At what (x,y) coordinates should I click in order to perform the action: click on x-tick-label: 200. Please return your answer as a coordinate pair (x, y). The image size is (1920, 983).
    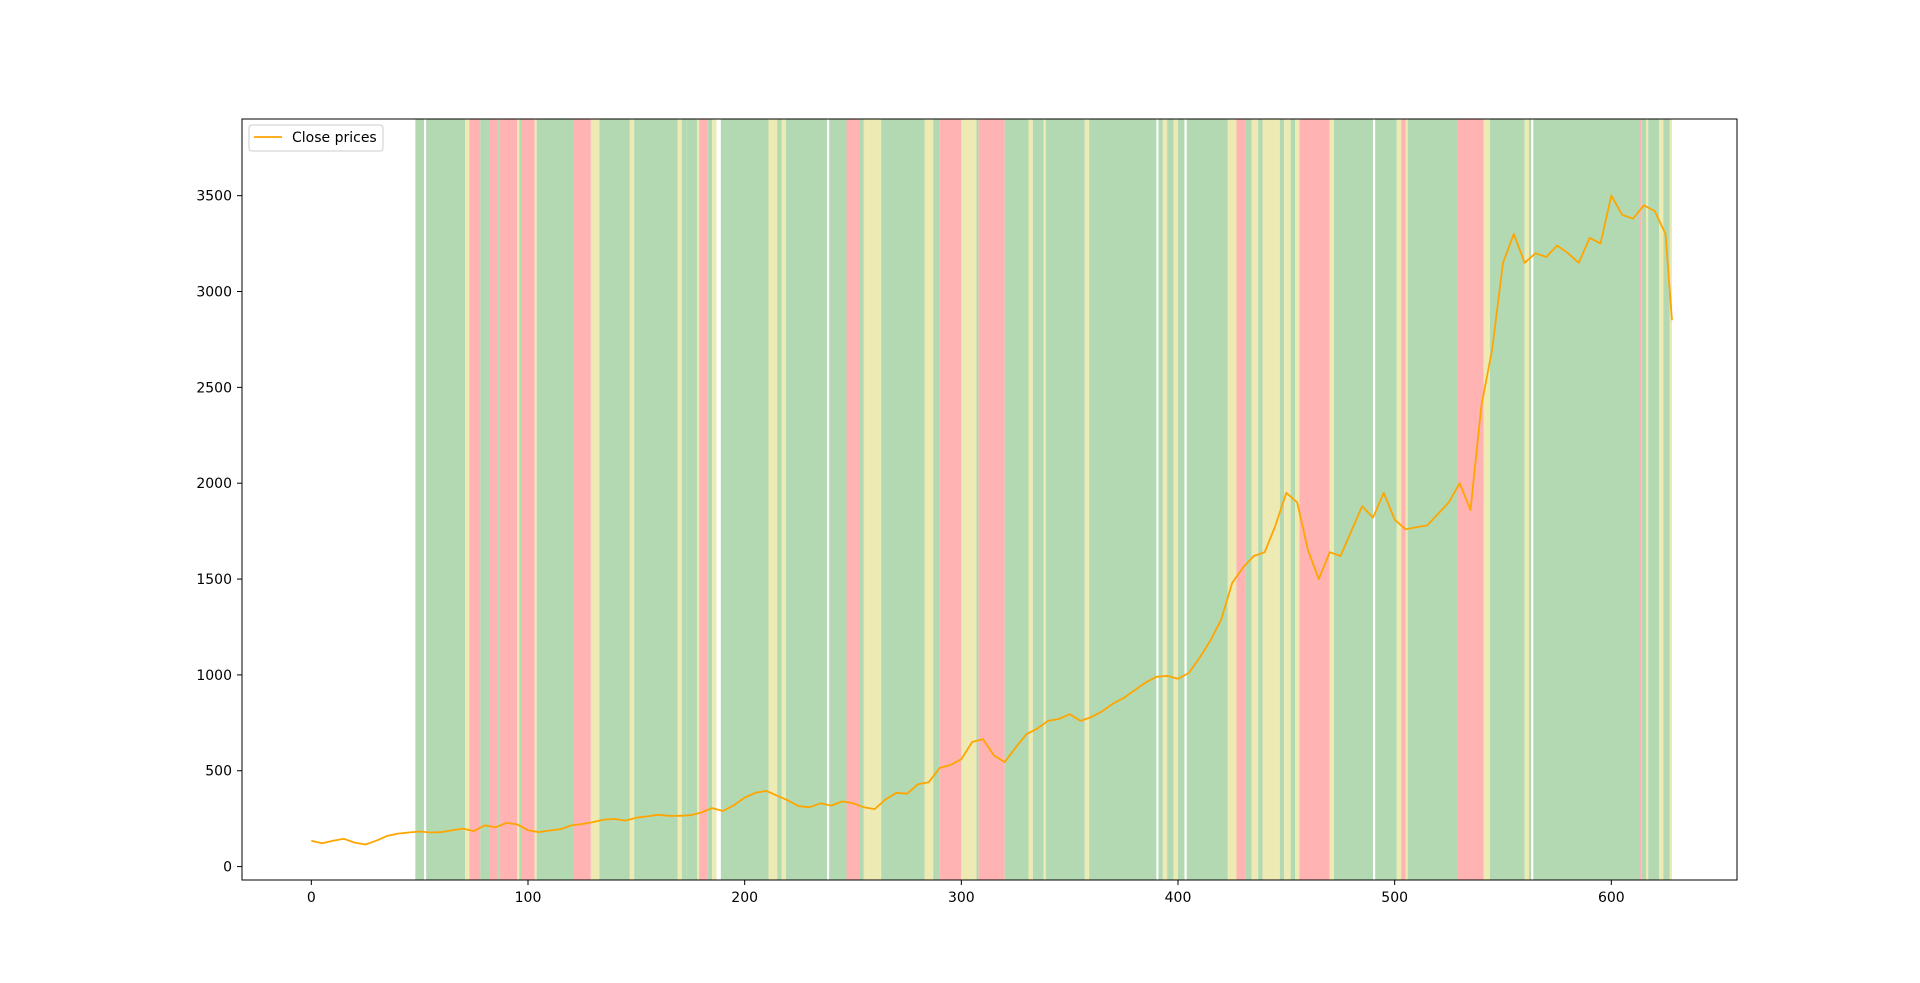
    Looking at the image, I should click on (744, 898).